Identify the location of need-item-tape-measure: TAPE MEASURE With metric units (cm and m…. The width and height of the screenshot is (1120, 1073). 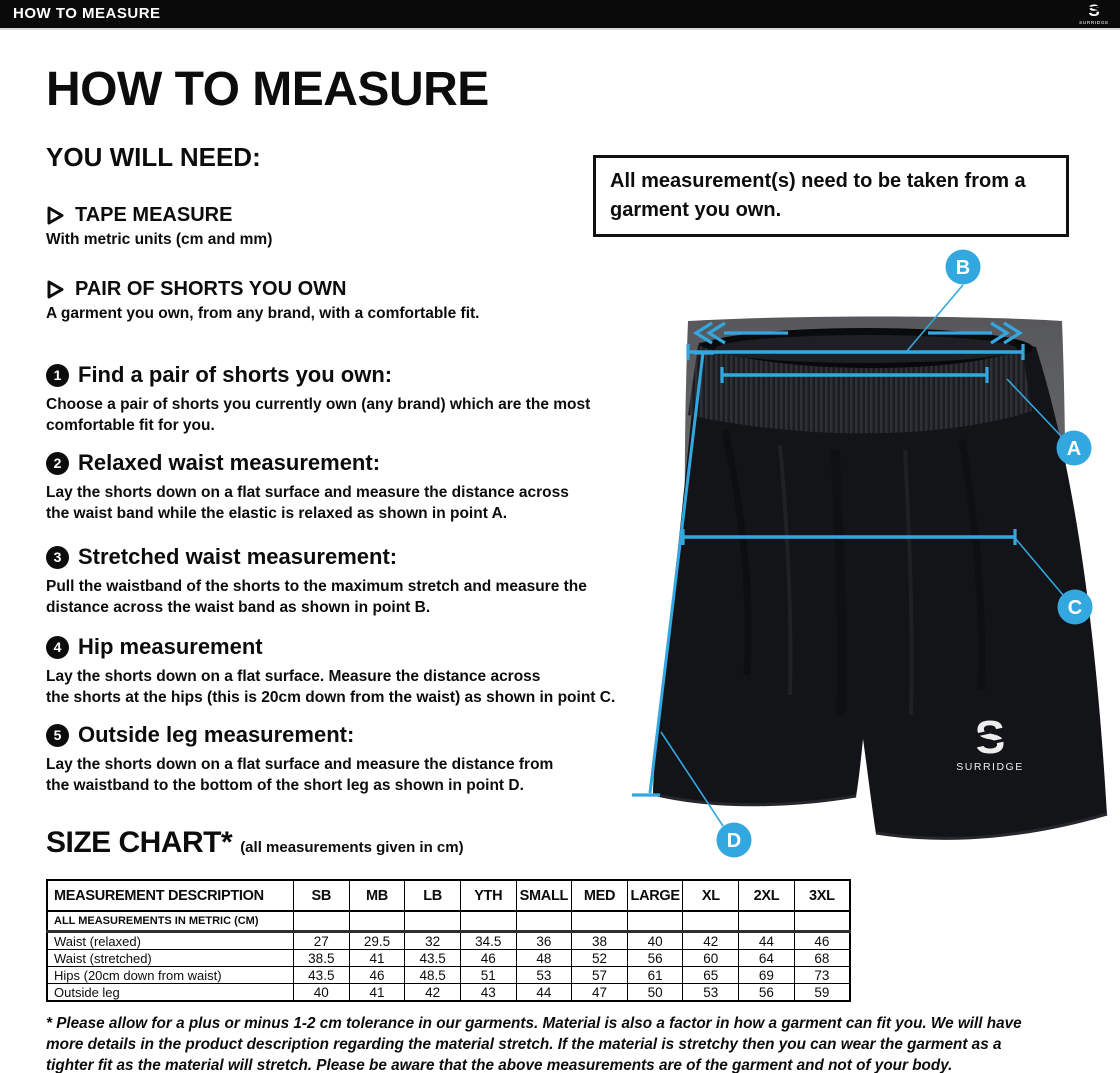
(159, 226).